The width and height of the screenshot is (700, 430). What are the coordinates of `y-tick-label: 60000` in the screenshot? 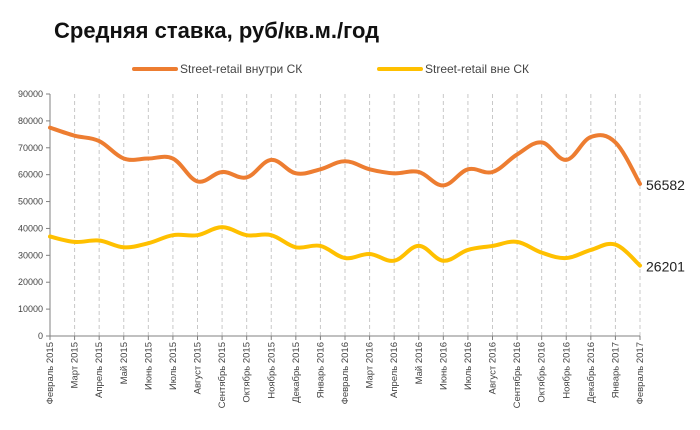 It's located at (30, 175).